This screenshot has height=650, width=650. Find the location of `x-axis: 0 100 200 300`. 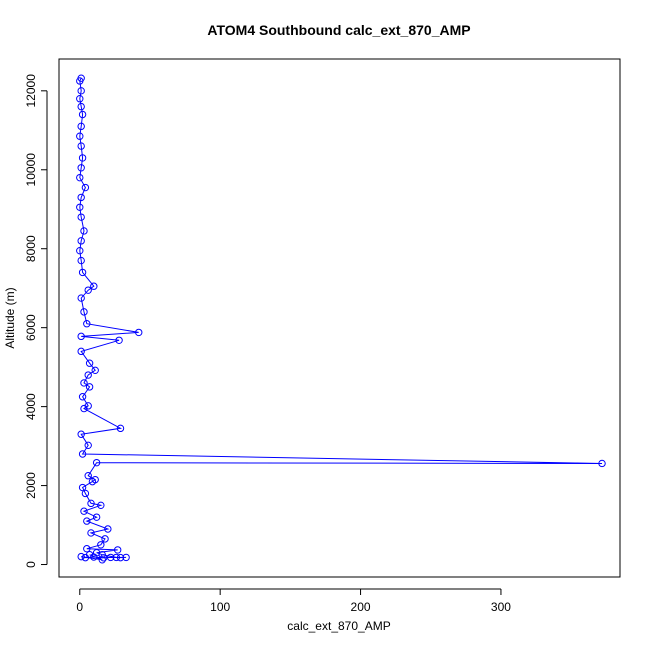

x-axis: 0 100 200 300 is located at coordinates (293, 601).